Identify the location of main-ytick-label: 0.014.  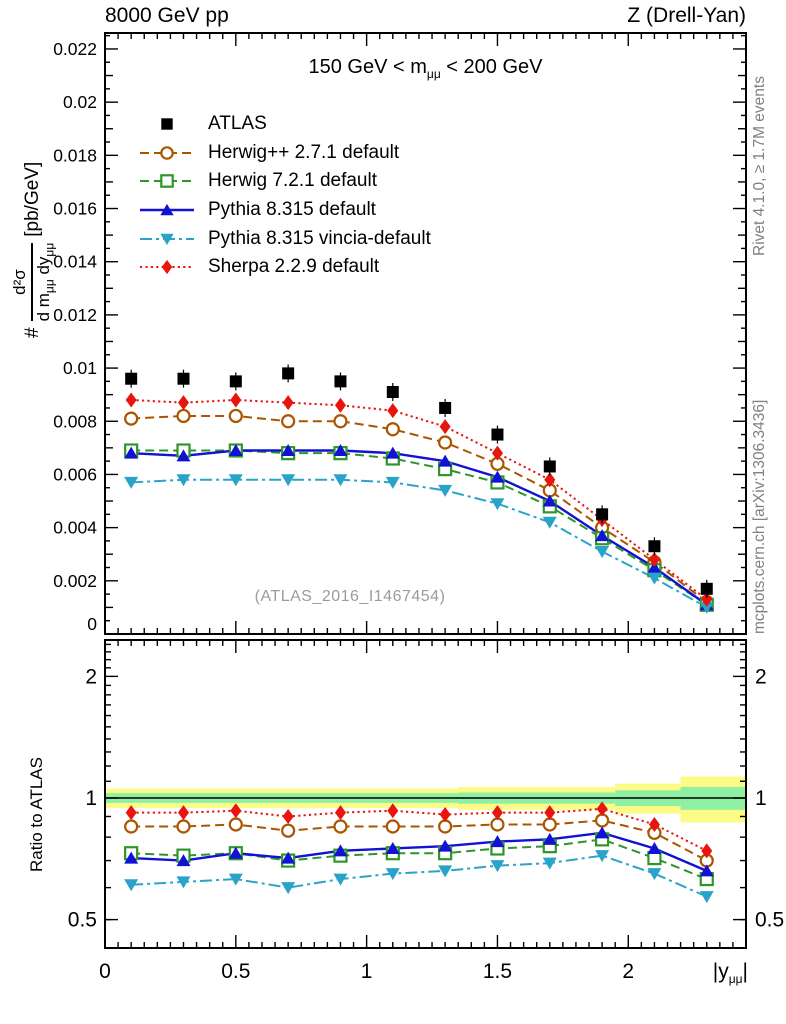
(75, 262).